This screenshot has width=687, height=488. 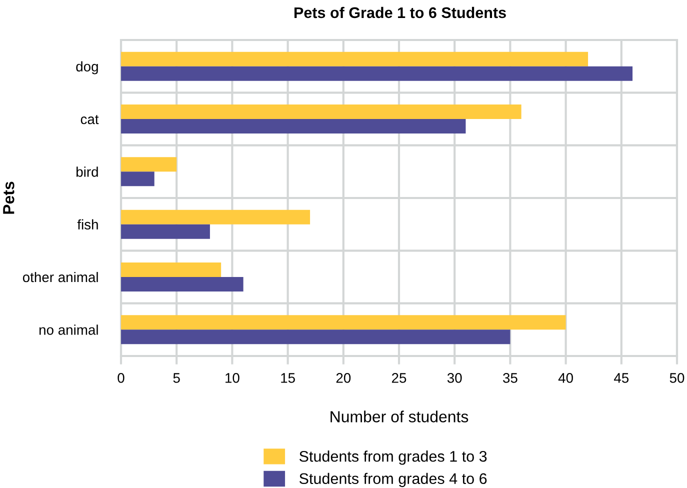 What do you see at coordinates (68, 329) in the screenshot?
I see `y-tick-label: no animal` at bounding box center [68, 329].